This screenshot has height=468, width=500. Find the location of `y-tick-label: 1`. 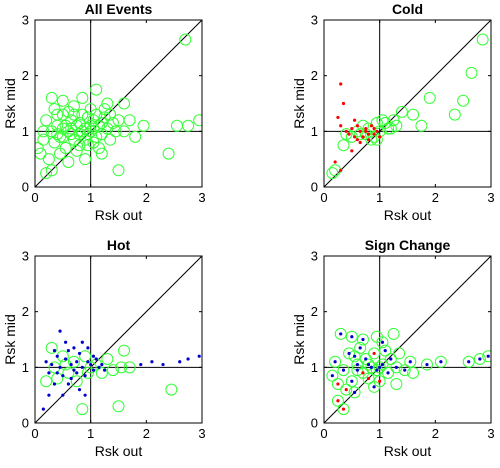

y-tick-label: 1 is located at coordinates (314, 131).